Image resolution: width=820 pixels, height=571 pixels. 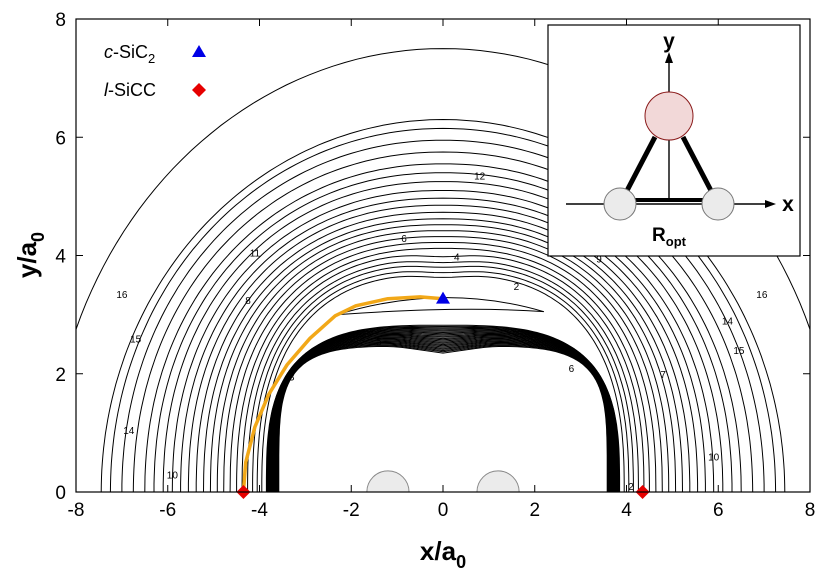 What do you see at coordinates (108, 52) in the screenshot?
I see `legend-prefix-c: c` at bounding box center [108, 52].